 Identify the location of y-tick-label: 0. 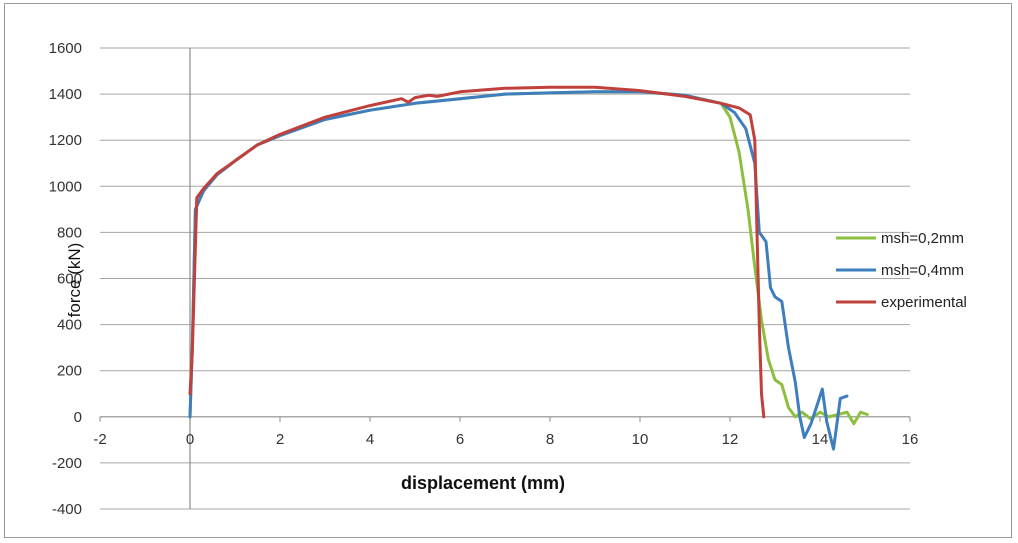
(78, 417).